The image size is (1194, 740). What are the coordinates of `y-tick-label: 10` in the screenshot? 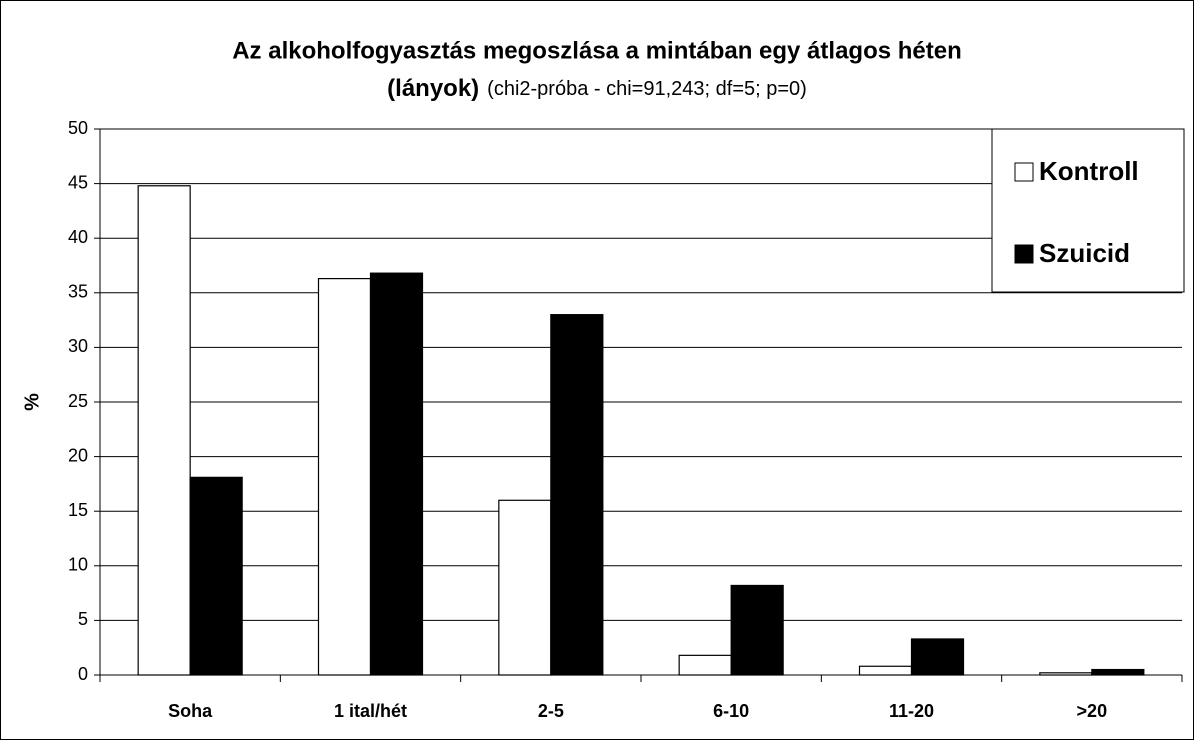 It's located at (78, 565).